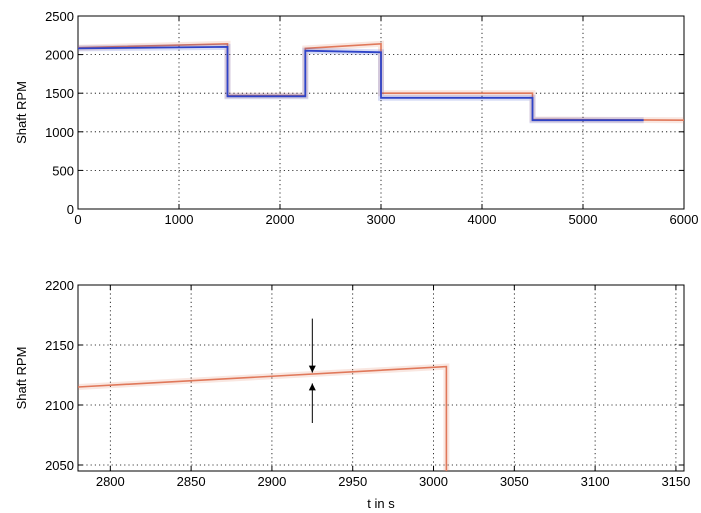 The width and height of the screenshot is (701, 513). What do you see at coordinates (110, 481) in the screenshot?
I see `x-tick-label: 2800` at bounding box center [110, 481].